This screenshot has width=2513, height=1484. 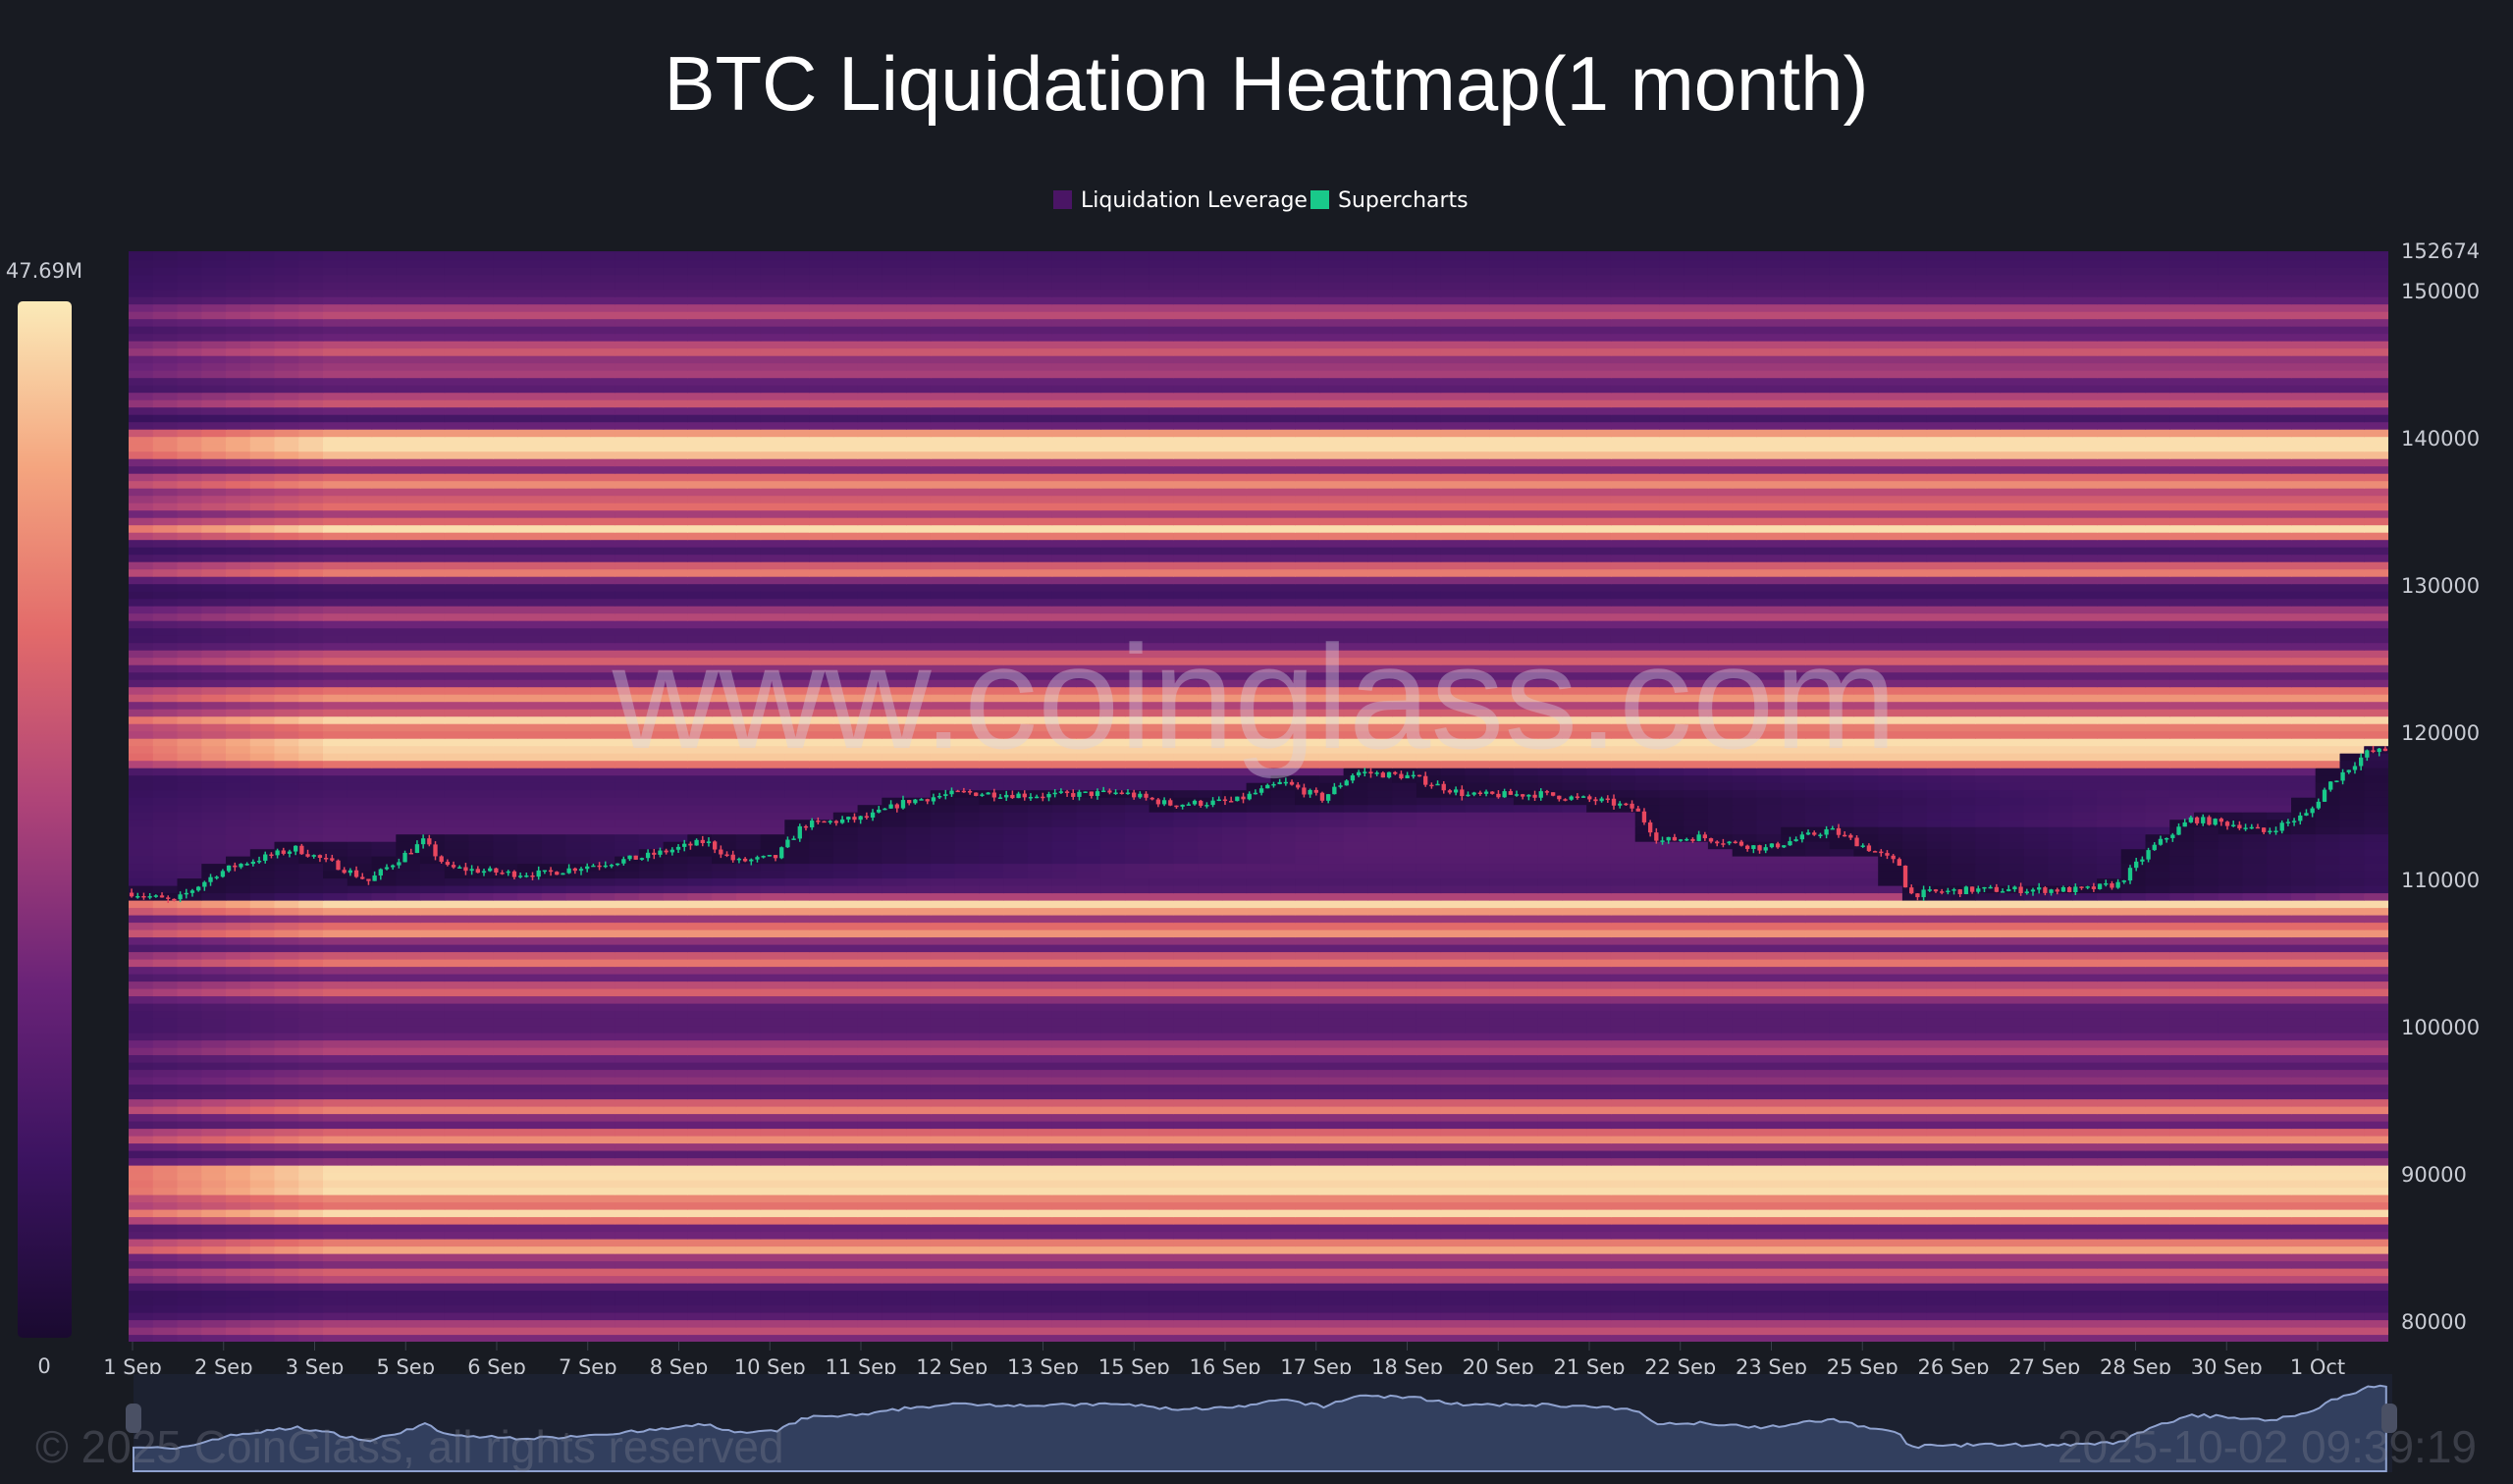 What do you see at coordinates (1389, 201) in the screenshot?
I see `legend-item-supercharts: Supercharts` at bounding box center [1389, 201].